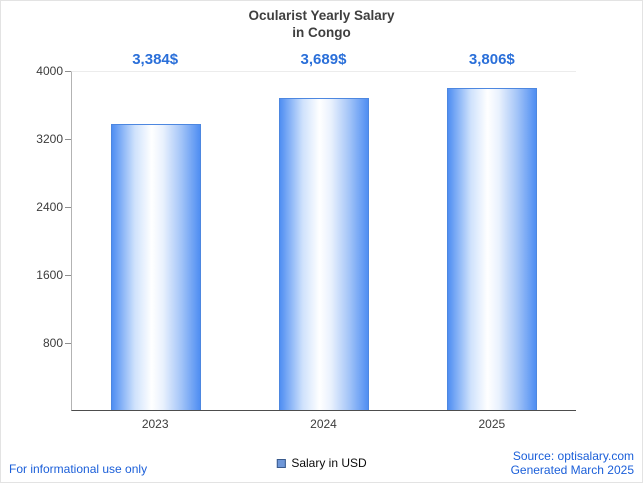 Image resolution: width=643 pixels, height=483 pixels. Describe the element at coordinates (492, 249) in the screenshot. I see `bar-2025` at that location.